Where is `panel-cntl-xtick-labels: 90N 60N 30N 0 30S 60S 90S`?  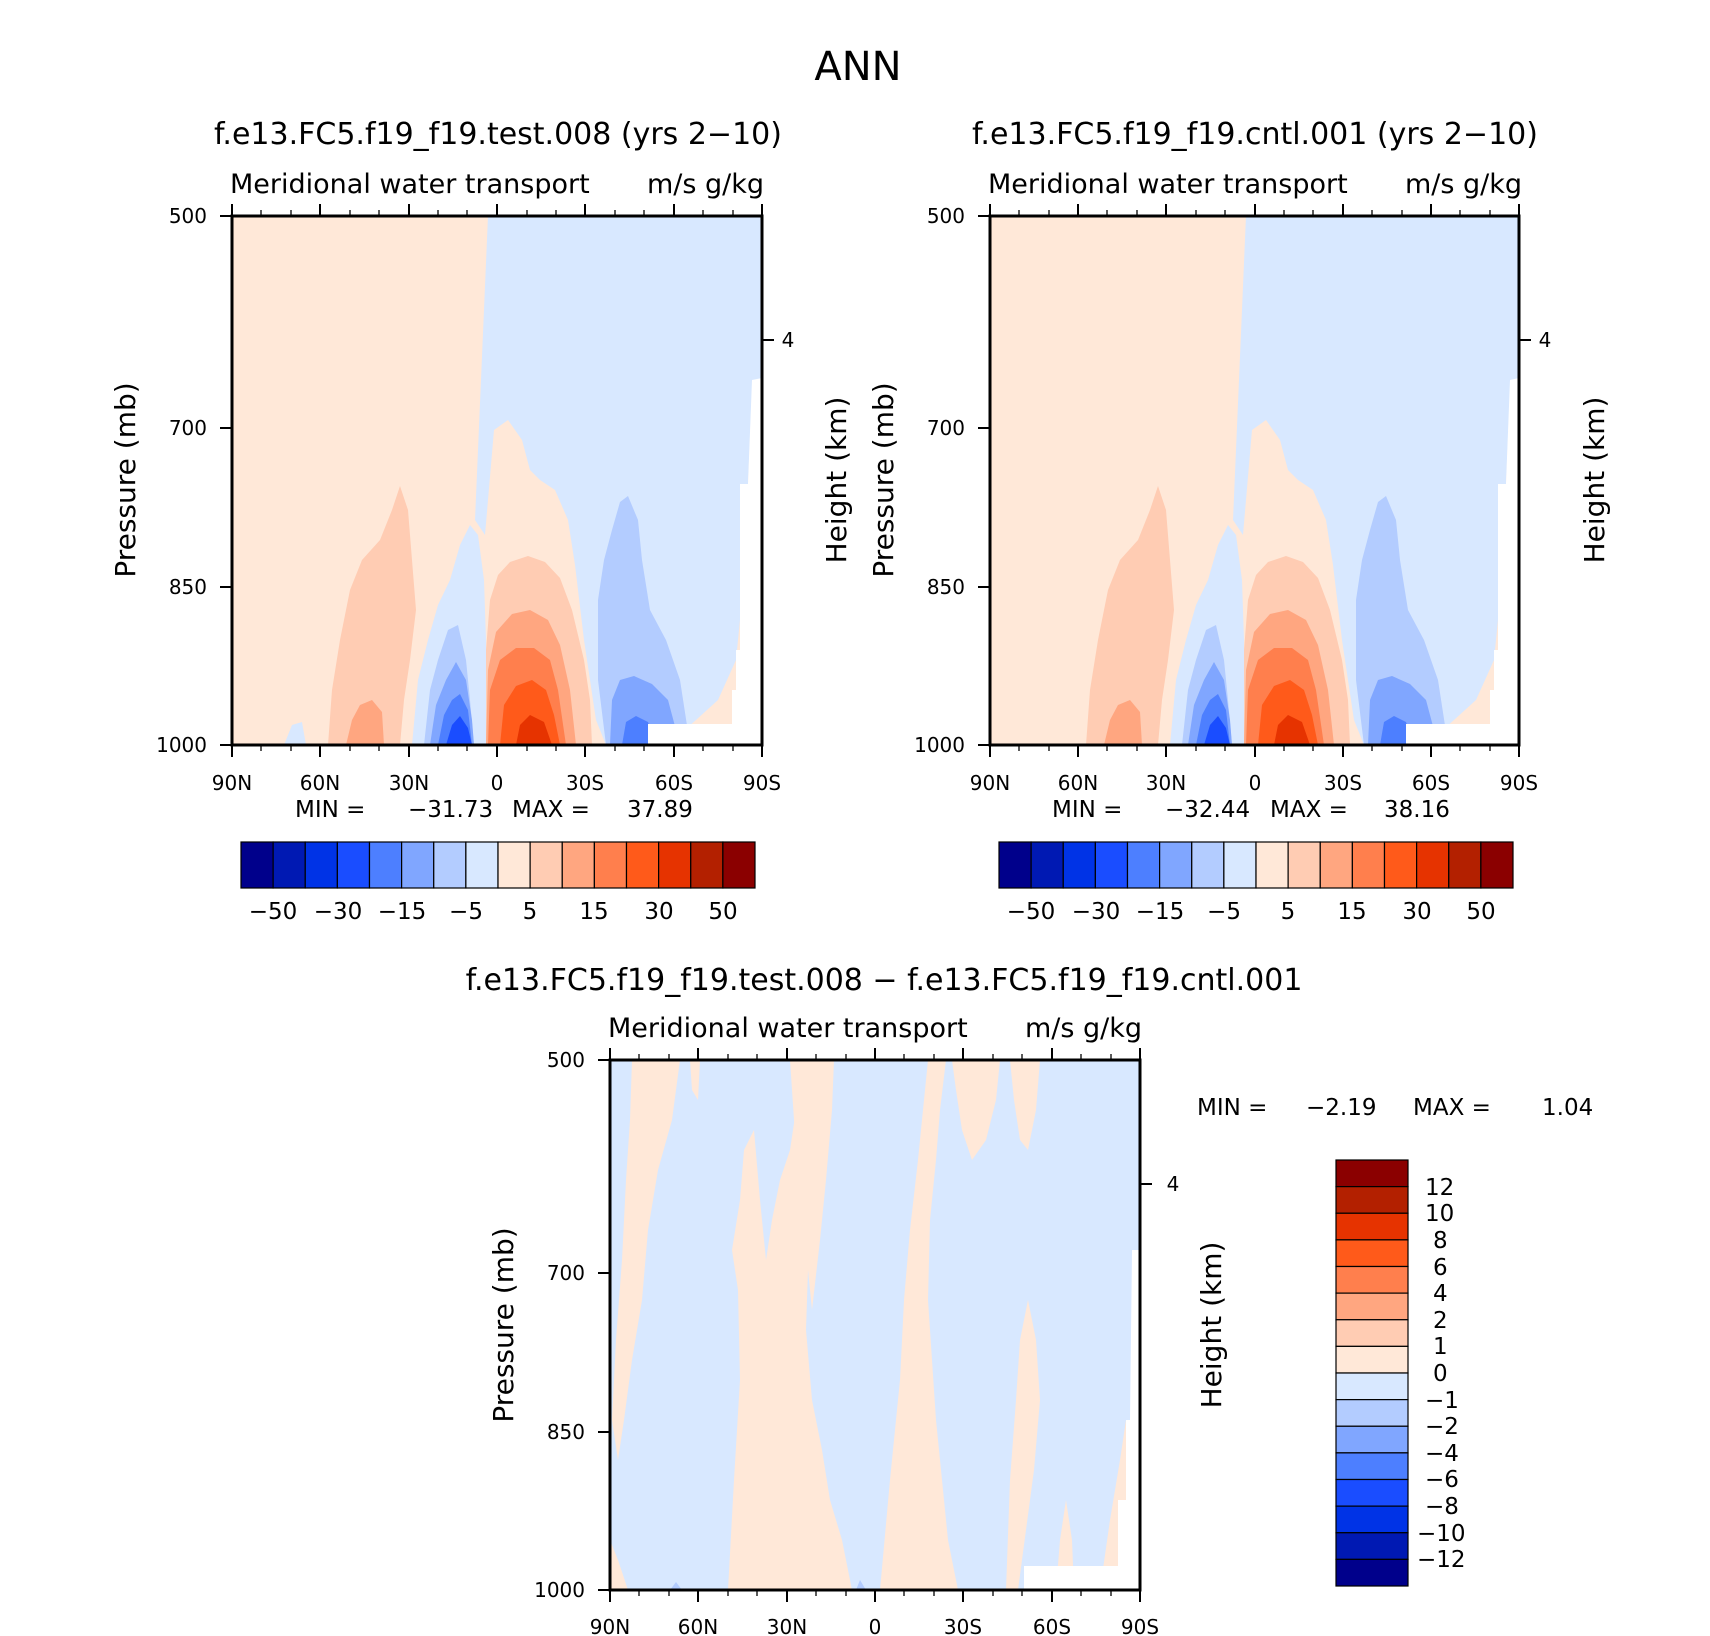
panel-cntl-xtick-labels: 90N 60N 30N 0 30S 60S 90S is located at coordinates (1254, 783).